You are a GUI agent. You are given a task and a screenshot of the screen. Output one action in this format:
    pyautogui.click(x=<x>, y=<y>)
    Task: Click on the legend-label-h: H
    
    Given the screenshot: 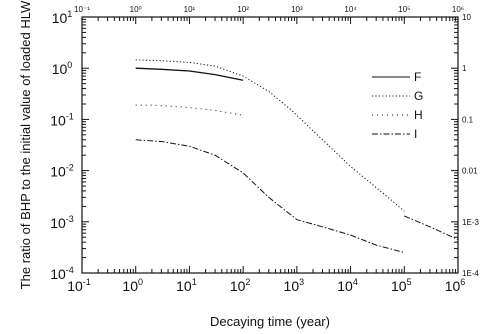 What is the action you would take?
    pyautogui.click(x=418, y=115)
    